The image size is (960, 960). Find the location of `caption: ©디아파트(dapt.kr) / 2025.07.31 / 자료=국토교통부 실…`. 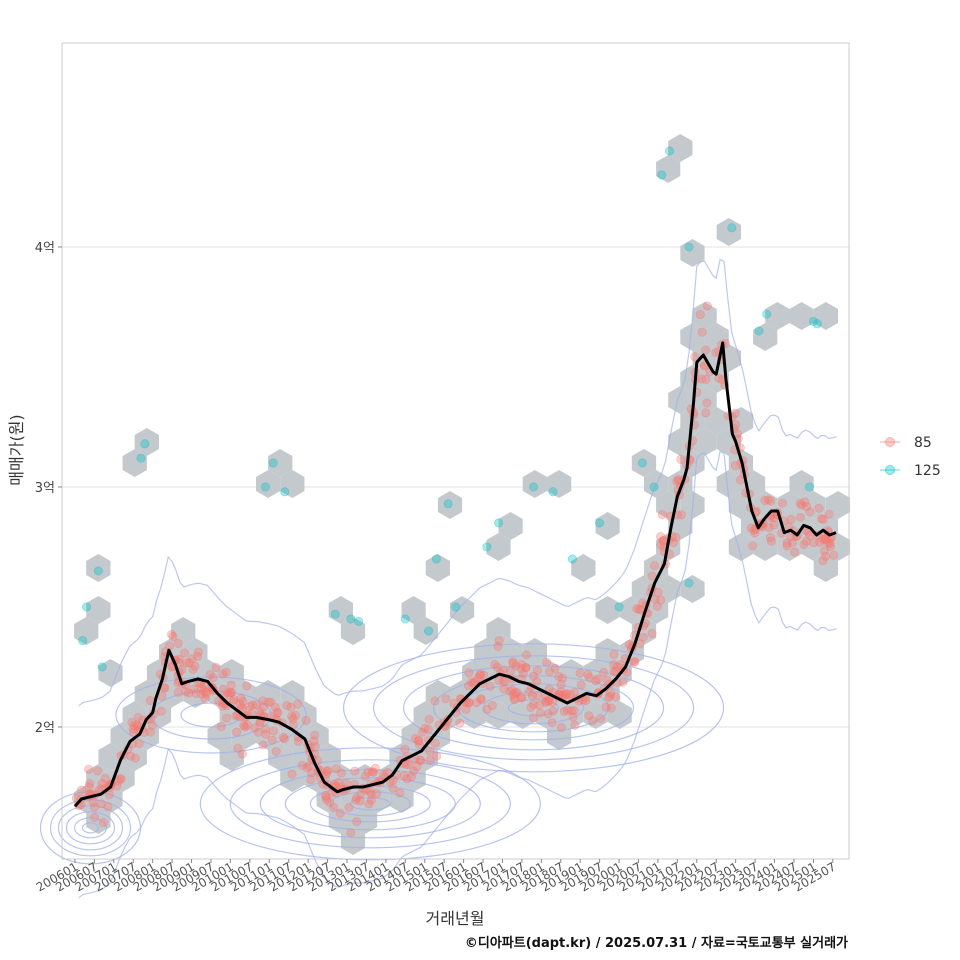

caption: ©디아파트(dapt.kr) / 2025.07.31 / 자료=국토교통부 실… is located at coordinates (656, 943).